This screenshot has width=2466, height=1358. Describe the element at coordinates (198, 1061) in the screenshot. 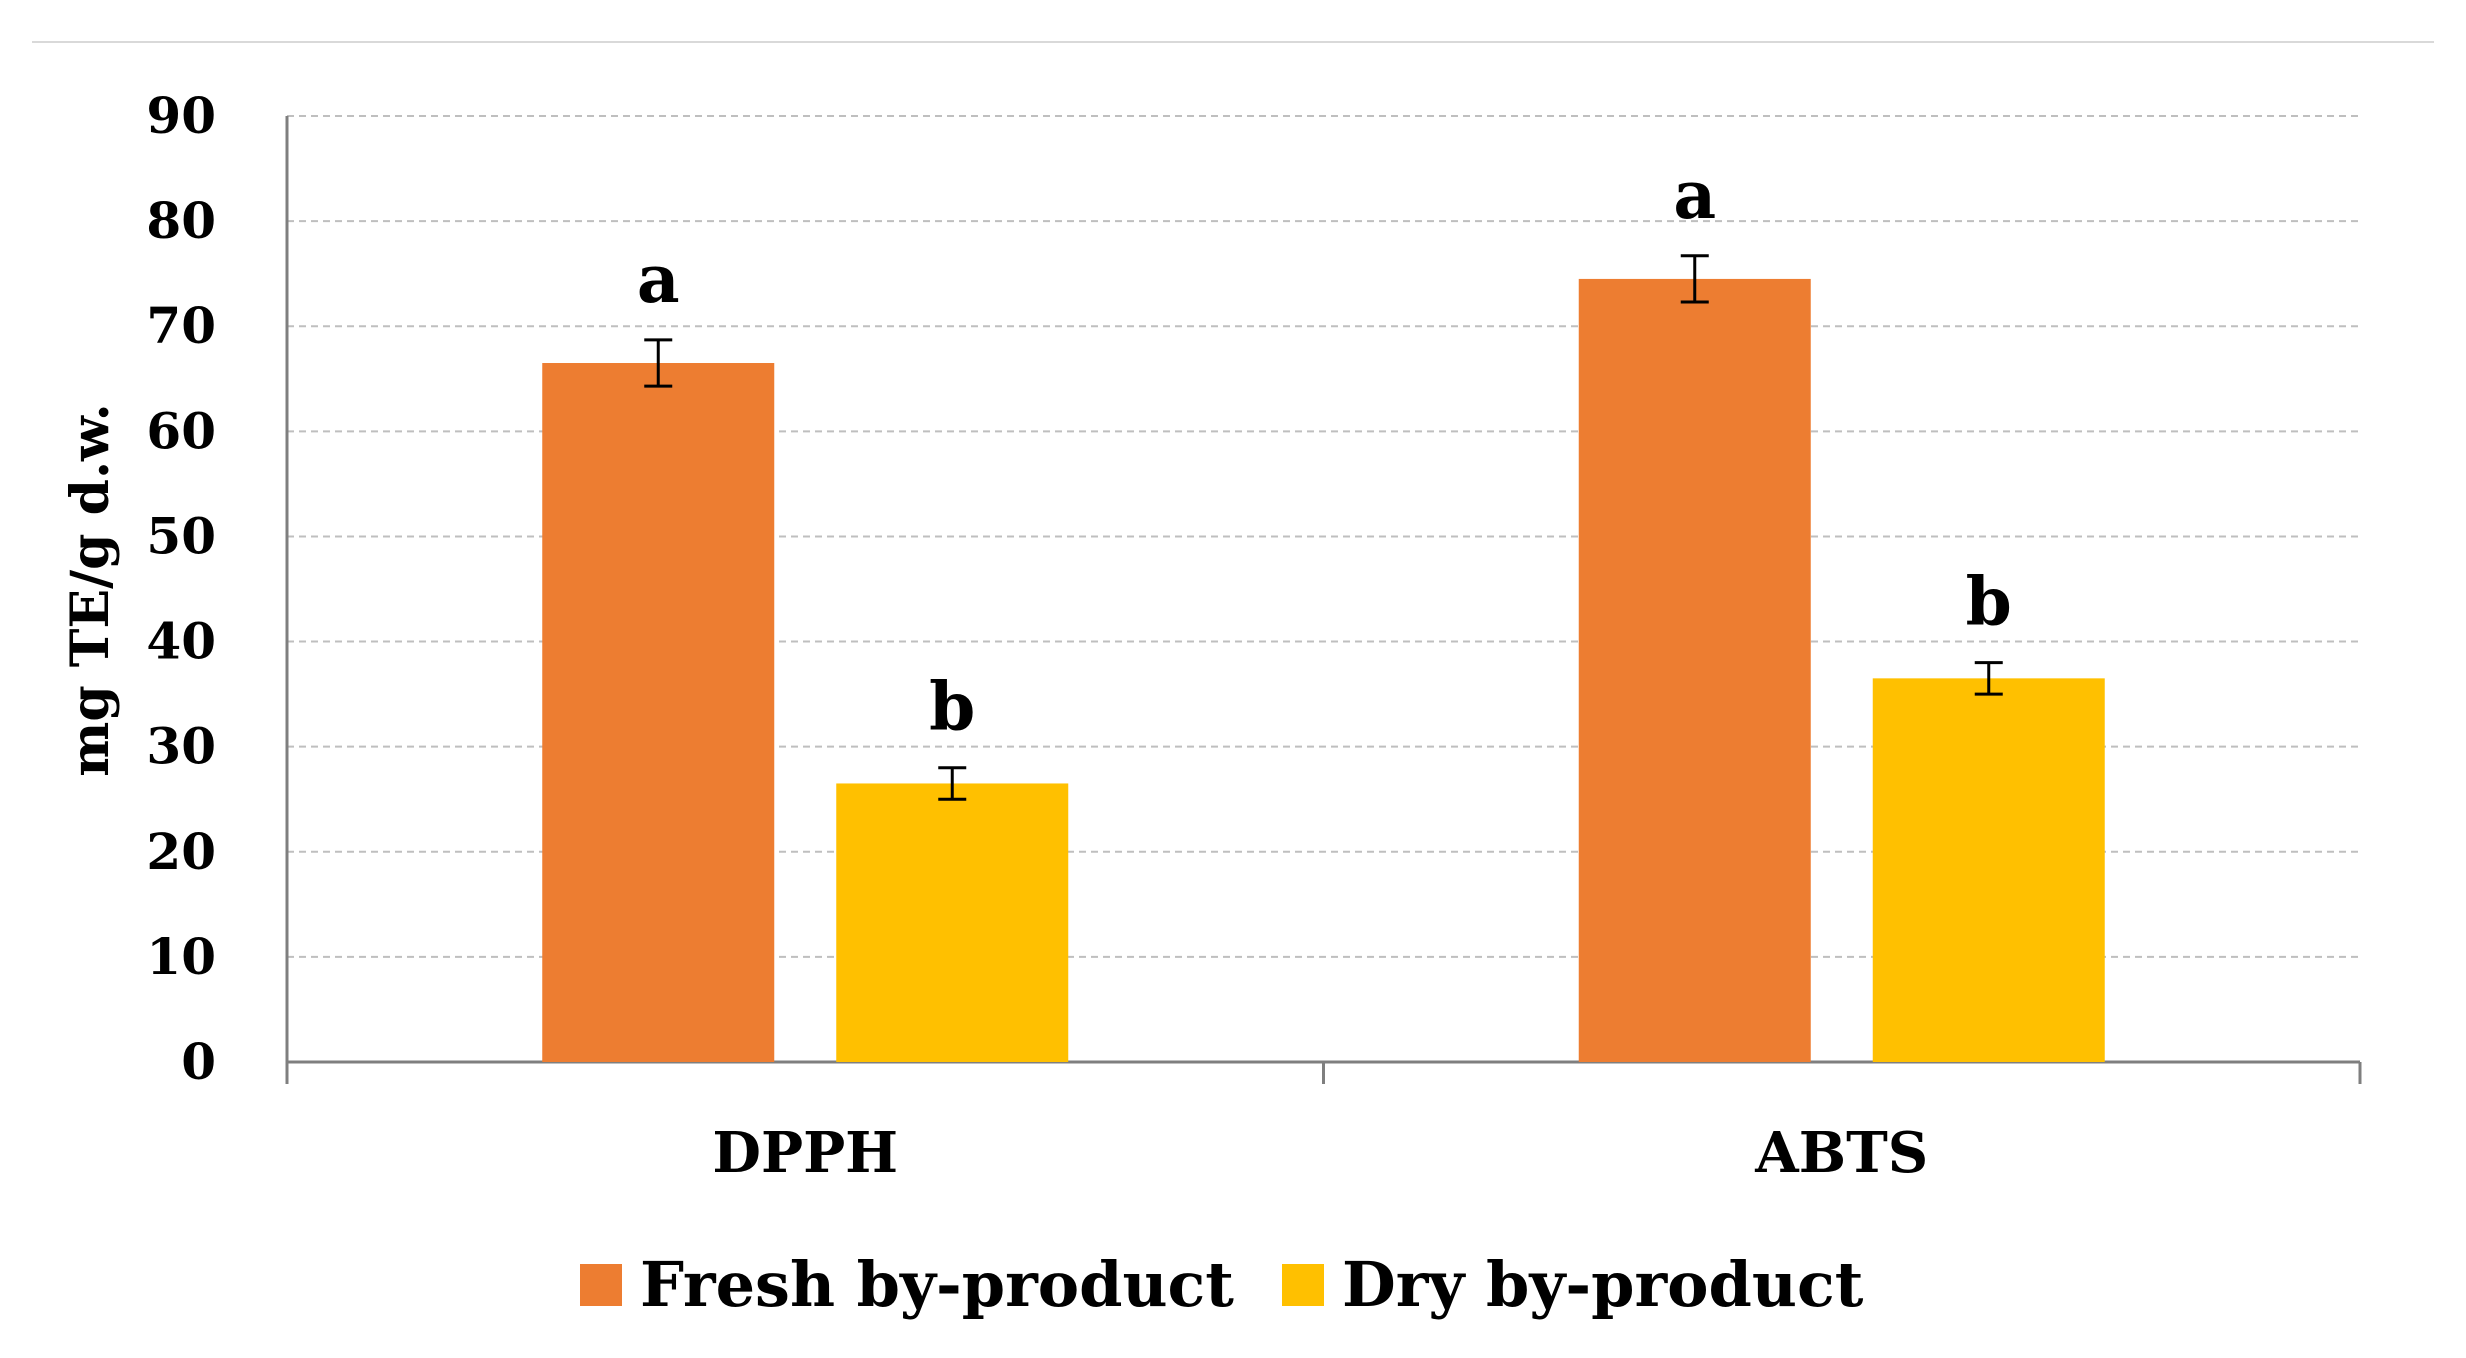

I see `y-tick-label: 0` at that location.